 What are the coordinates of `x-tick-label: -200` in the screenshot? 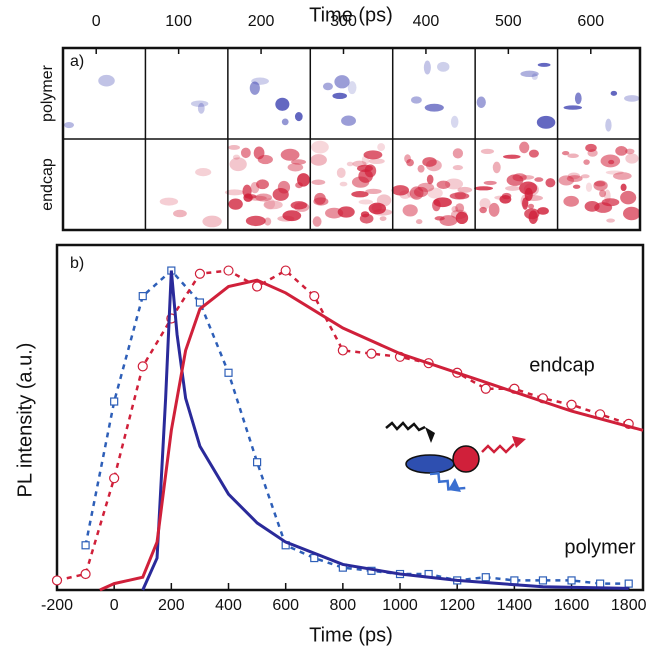 It's located at (57, 605).